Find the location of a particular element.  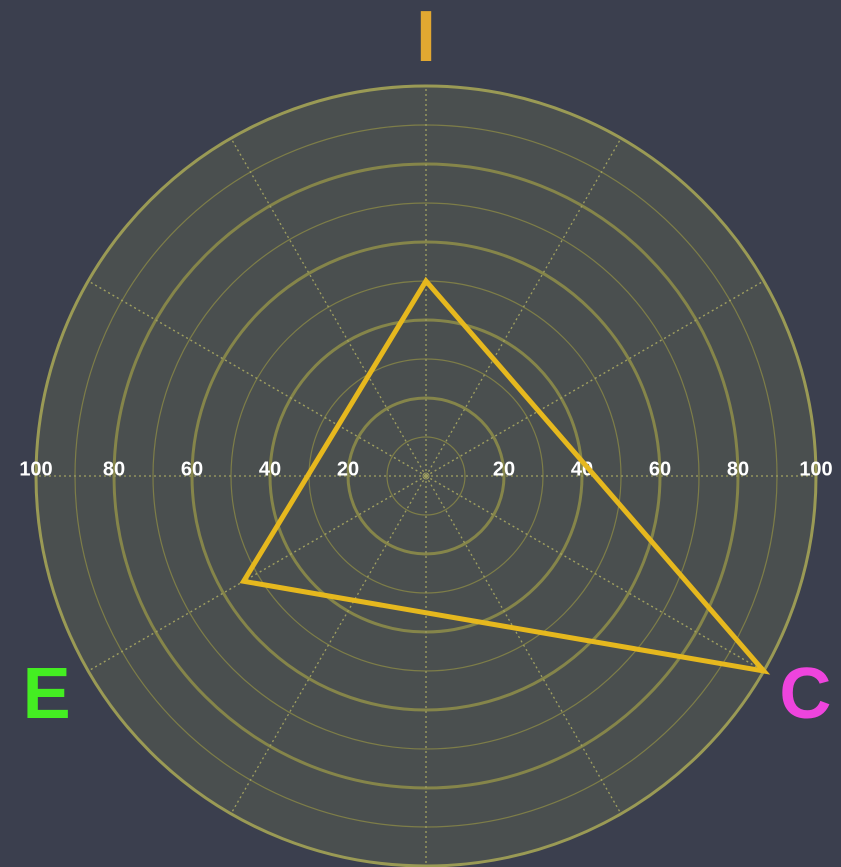

grid-ring is located at coordinates (426, 476).